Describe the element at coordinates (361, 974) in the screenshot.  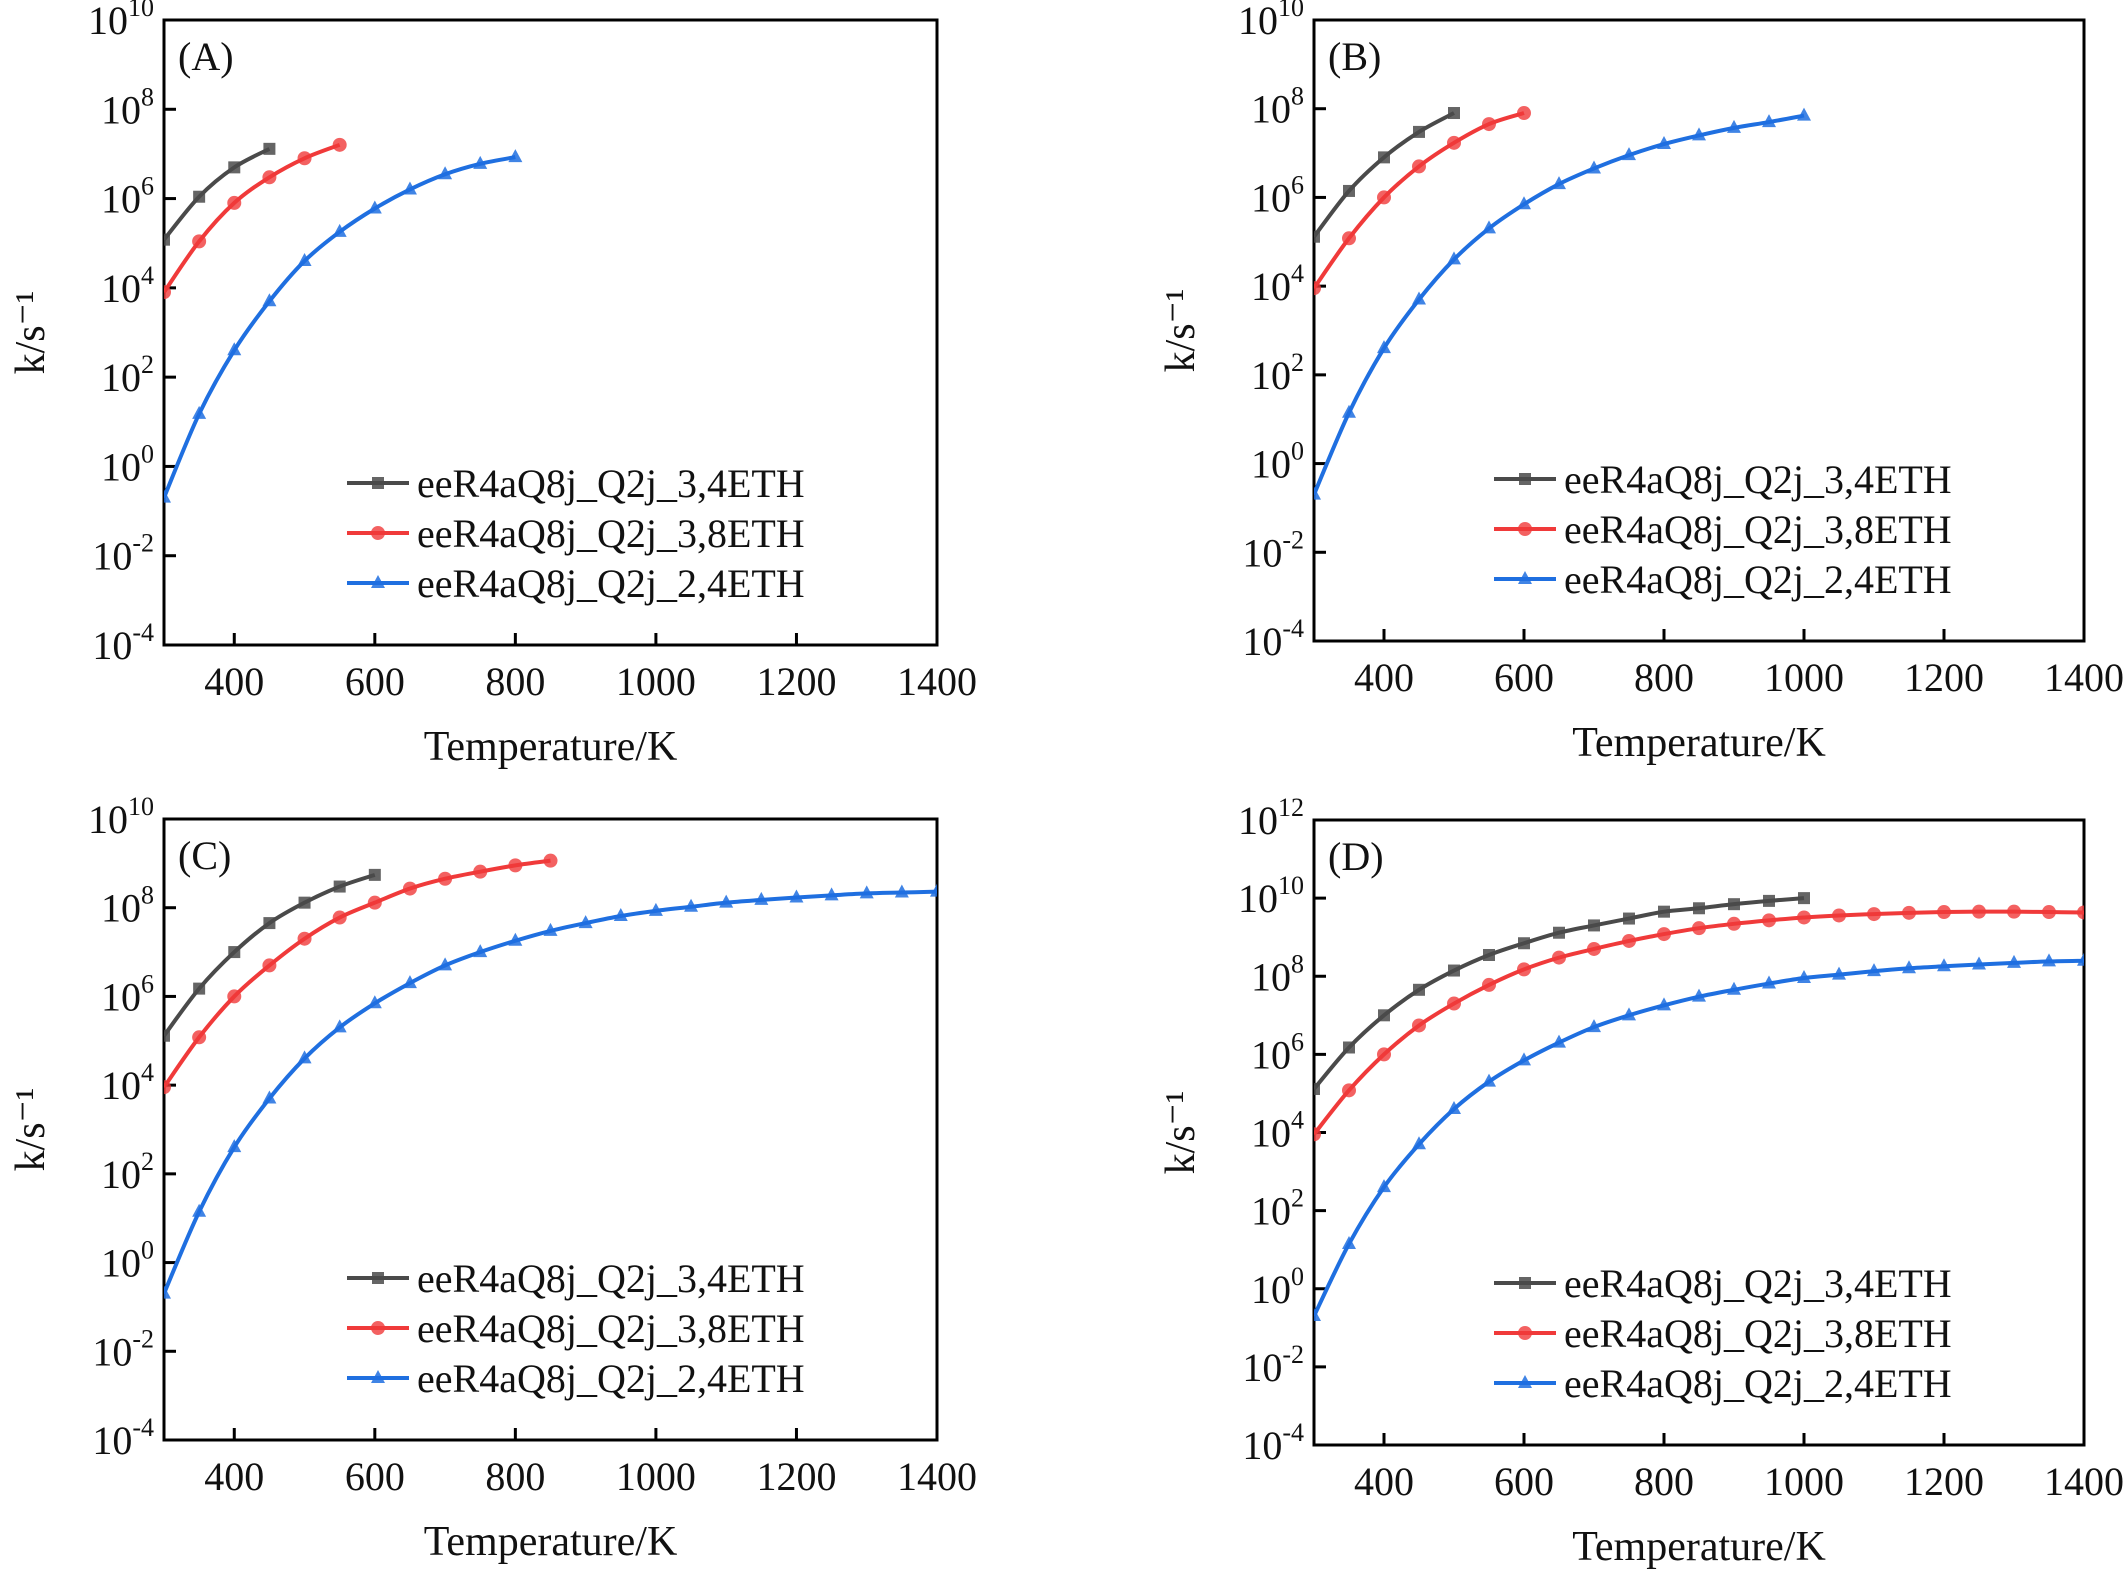
I see `series-circle` at that location.